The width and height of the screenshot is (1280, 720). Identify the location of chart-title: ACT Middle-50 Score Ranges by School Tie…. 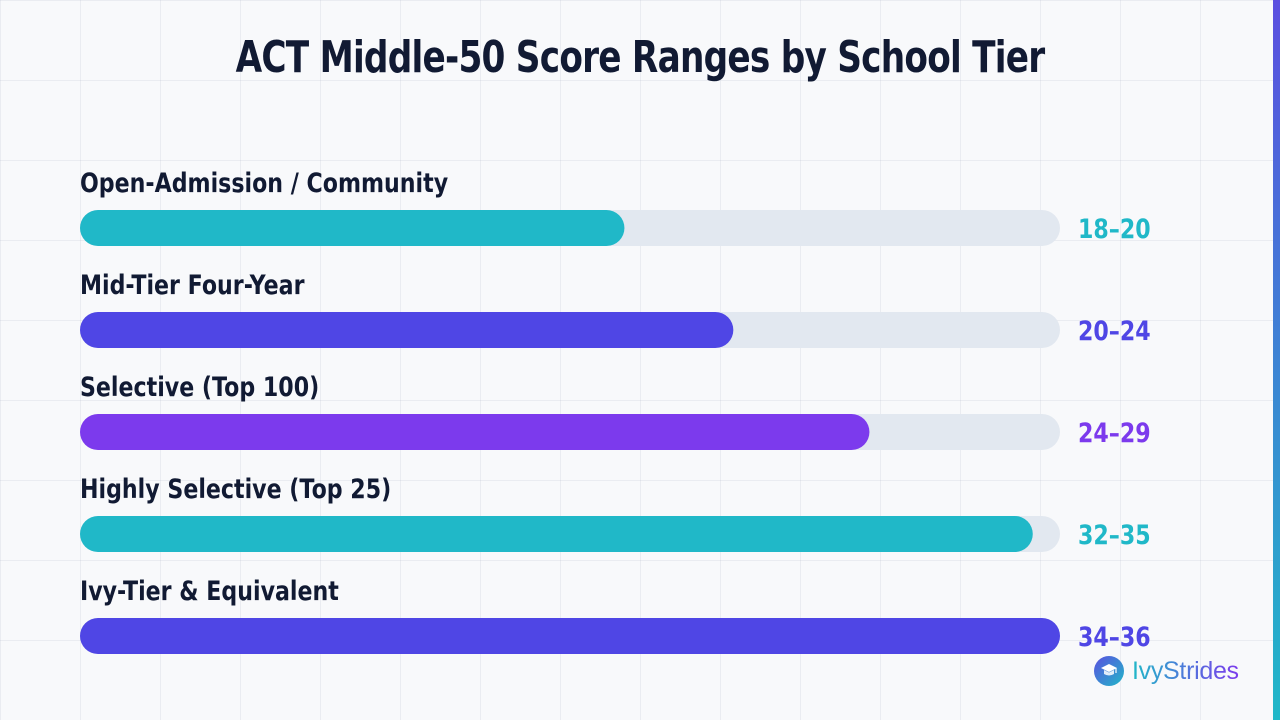
(640, 57).